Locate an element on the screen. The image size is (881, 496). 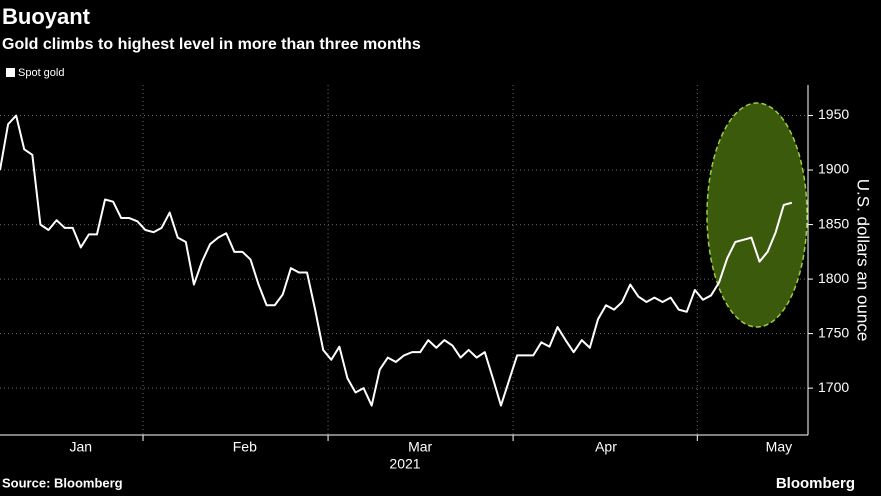
x-tick-label: May is located at coordinates (779, 447).